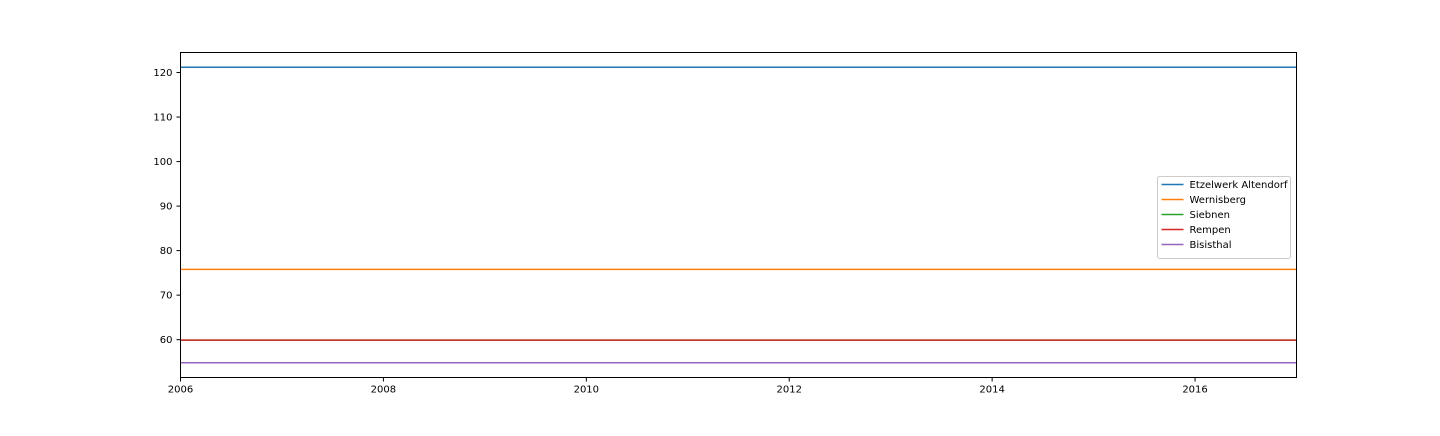 Image resolution: width=1440 pixels, height=436 pixels. What do you see at coordinates (383, 390) in the screenshot?
I see `x-tick-label: 2008` at bounding box center [383, 390].